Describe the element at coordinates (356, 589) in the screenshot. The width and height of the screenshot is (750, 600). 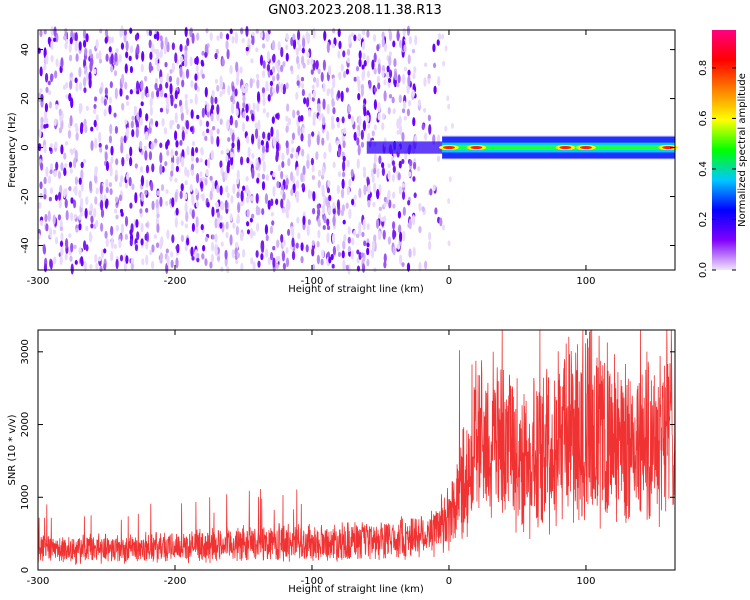
I see `snr-x-label: Height of straight line (km)` at that location.